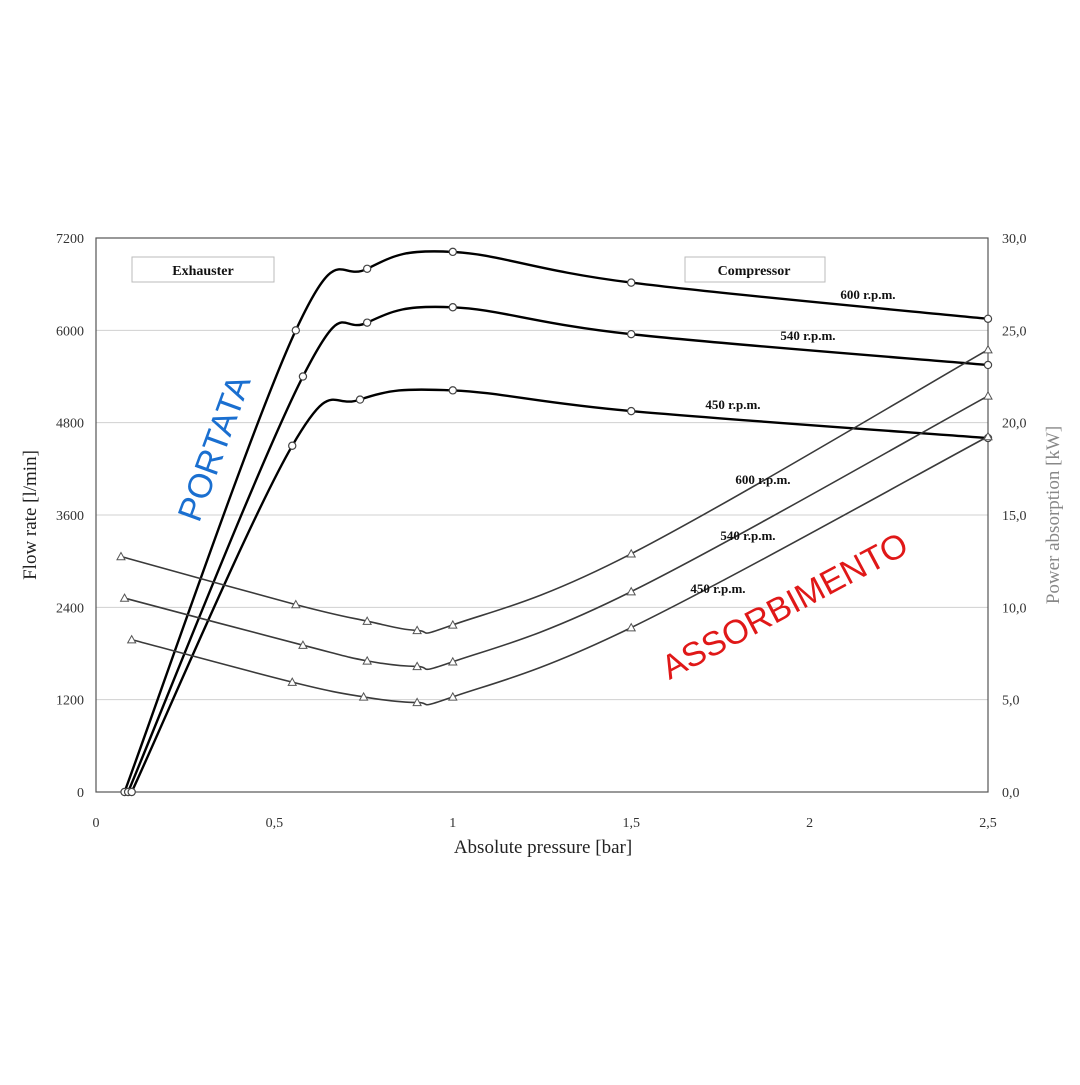 The height and width of the screenshot is (1085, 1080). Describe the element at coordinates (762, 479) in the screenshot. I see `power-label-600: 600 r.p.m.` at that location.